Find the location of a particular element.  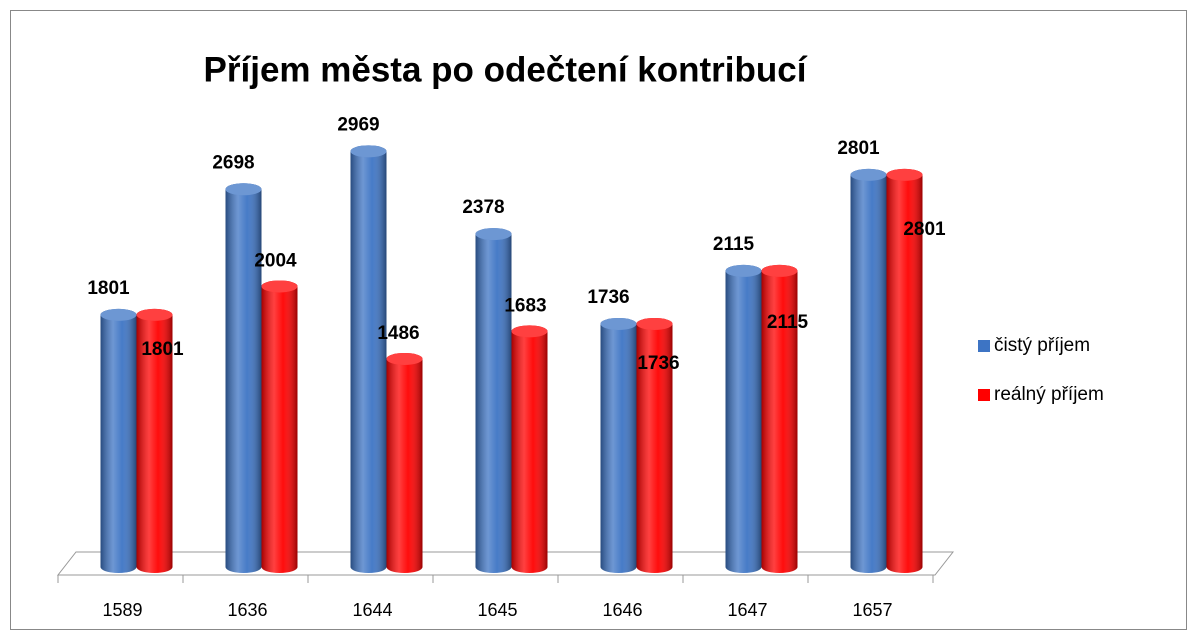

x-tick-label: 1657 is located at coordinates (872, 610).